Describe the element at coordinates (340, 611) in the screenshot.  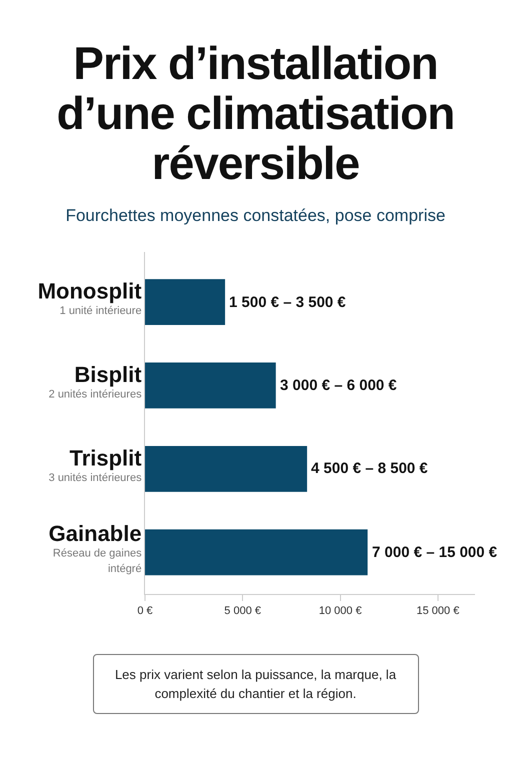
I see `x-tick-label: 10 000 €` at that location.